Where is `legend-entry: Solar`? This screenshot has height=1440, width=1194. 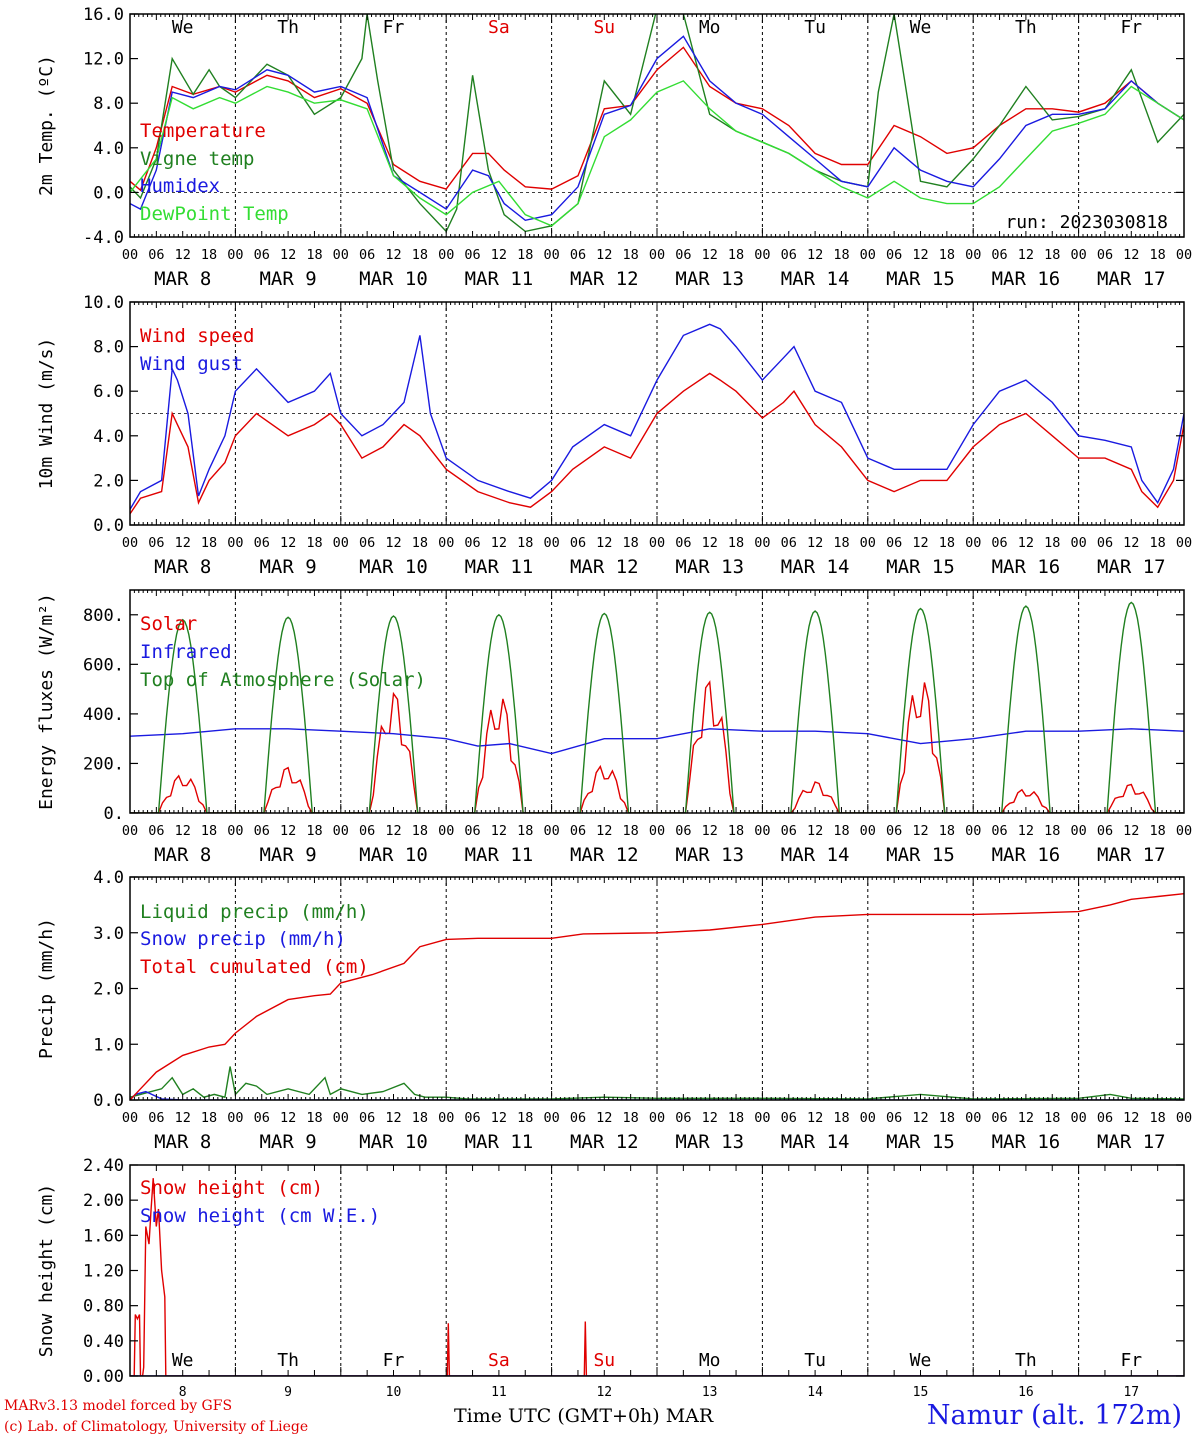
legend-entry: Solar is located at coordinates (168, 624).